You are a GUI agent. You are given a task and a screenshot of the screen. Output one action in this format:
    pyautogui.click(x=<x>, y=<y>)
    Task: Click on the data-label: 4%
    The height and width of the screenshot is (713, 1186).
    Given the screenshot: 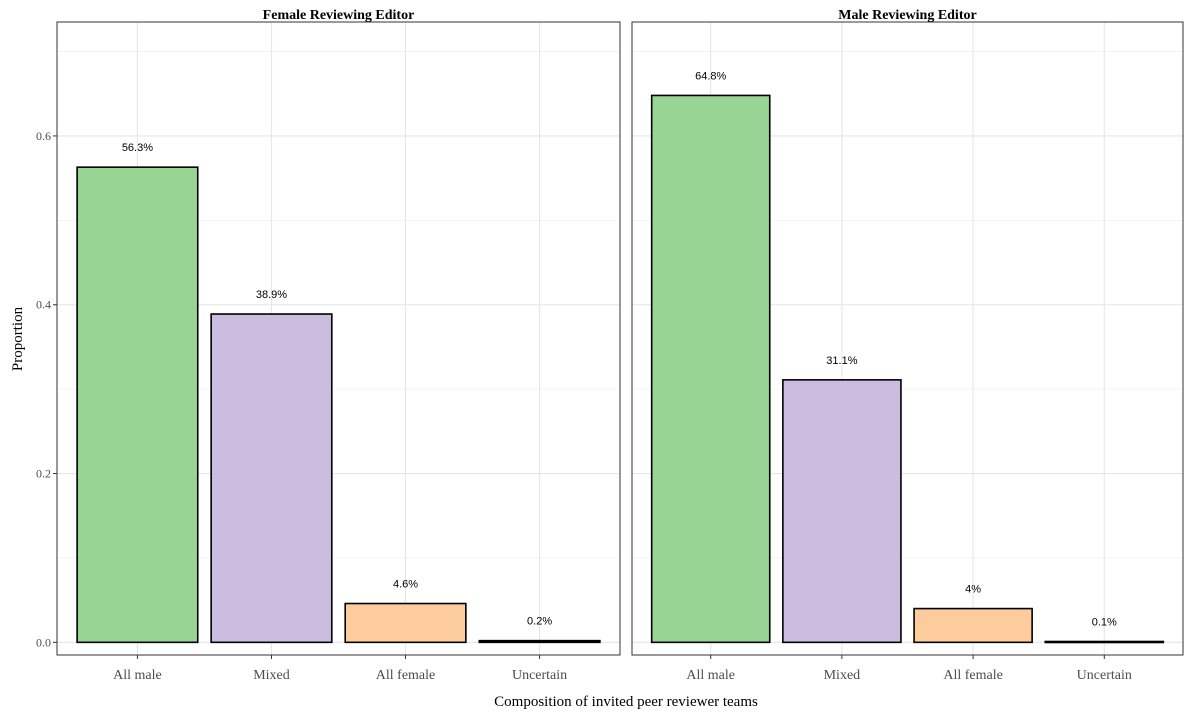 What is the action you would take?
    pyautogui.click(x=973, y=590)
    